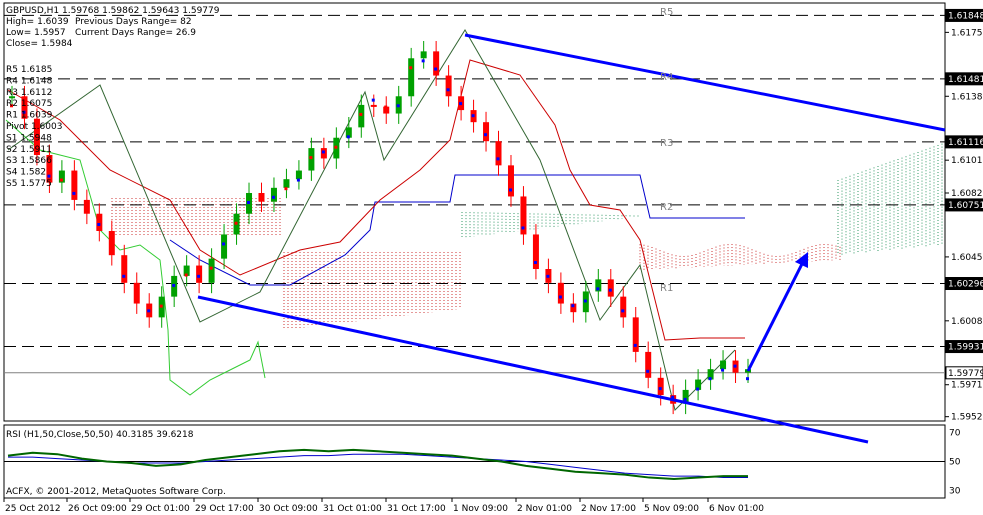  Describe the element at coordinates (480, 509) in the screenshot. I see `time-tick-label: 1 Nov 09:00` at that location.